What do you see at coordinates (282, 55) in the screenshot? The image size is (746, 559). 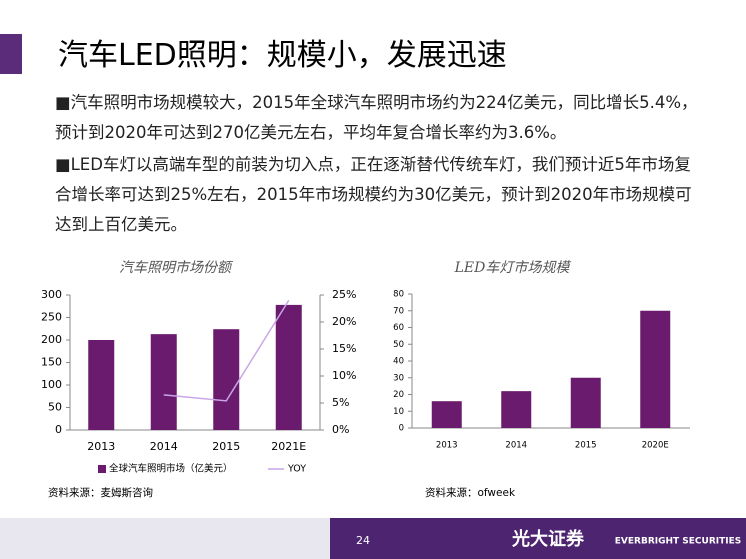 I see `slide-title: 汽车LED照明：规模小，发展迅速` at bounding box center [282, 55].